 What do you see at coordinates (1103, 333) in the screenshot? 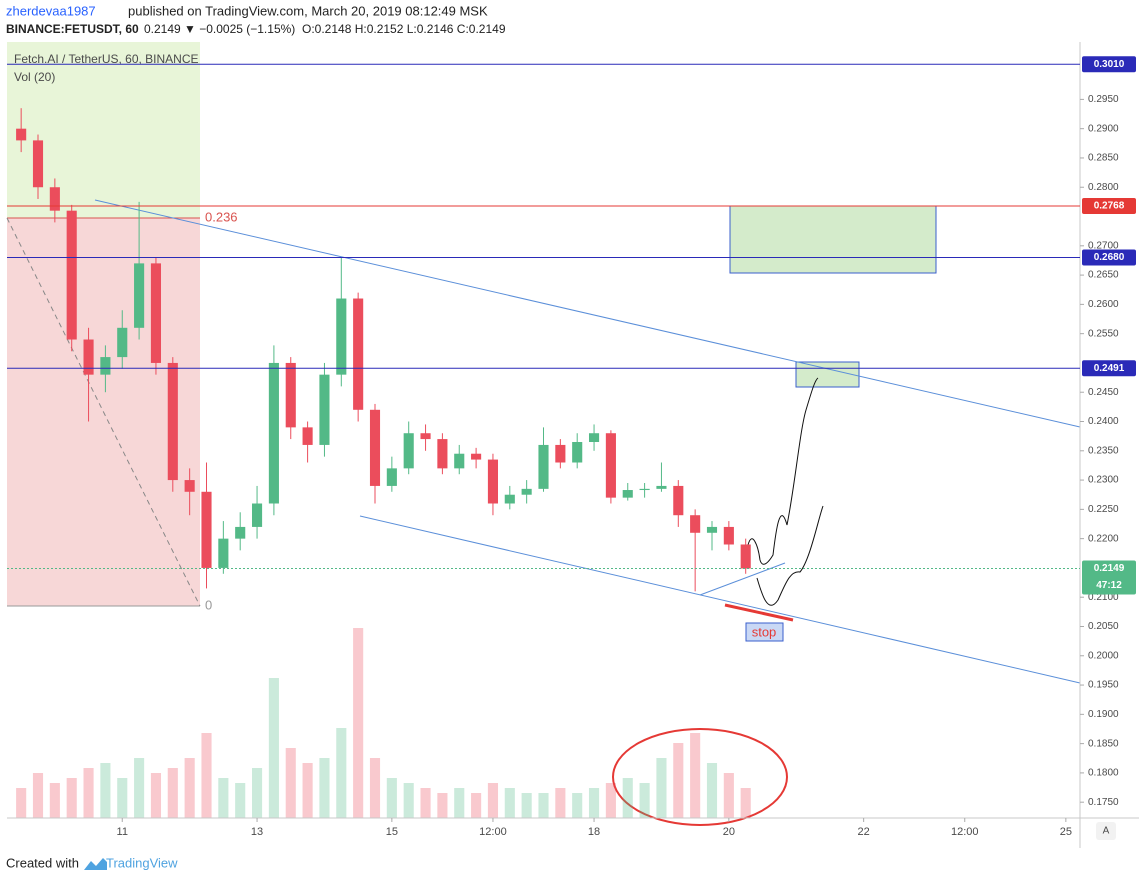
I see `y-tick-label: 0.2550` at bounding box center [1103, 333].